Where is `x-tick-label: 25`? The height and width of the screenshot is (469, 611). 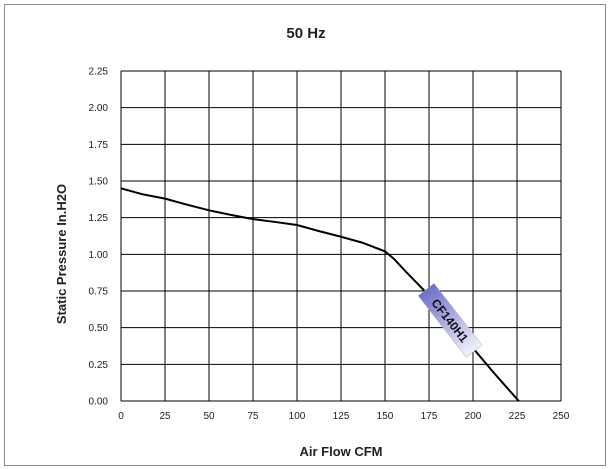
x-tick-label: 25 is located at coordinates (165, 416).